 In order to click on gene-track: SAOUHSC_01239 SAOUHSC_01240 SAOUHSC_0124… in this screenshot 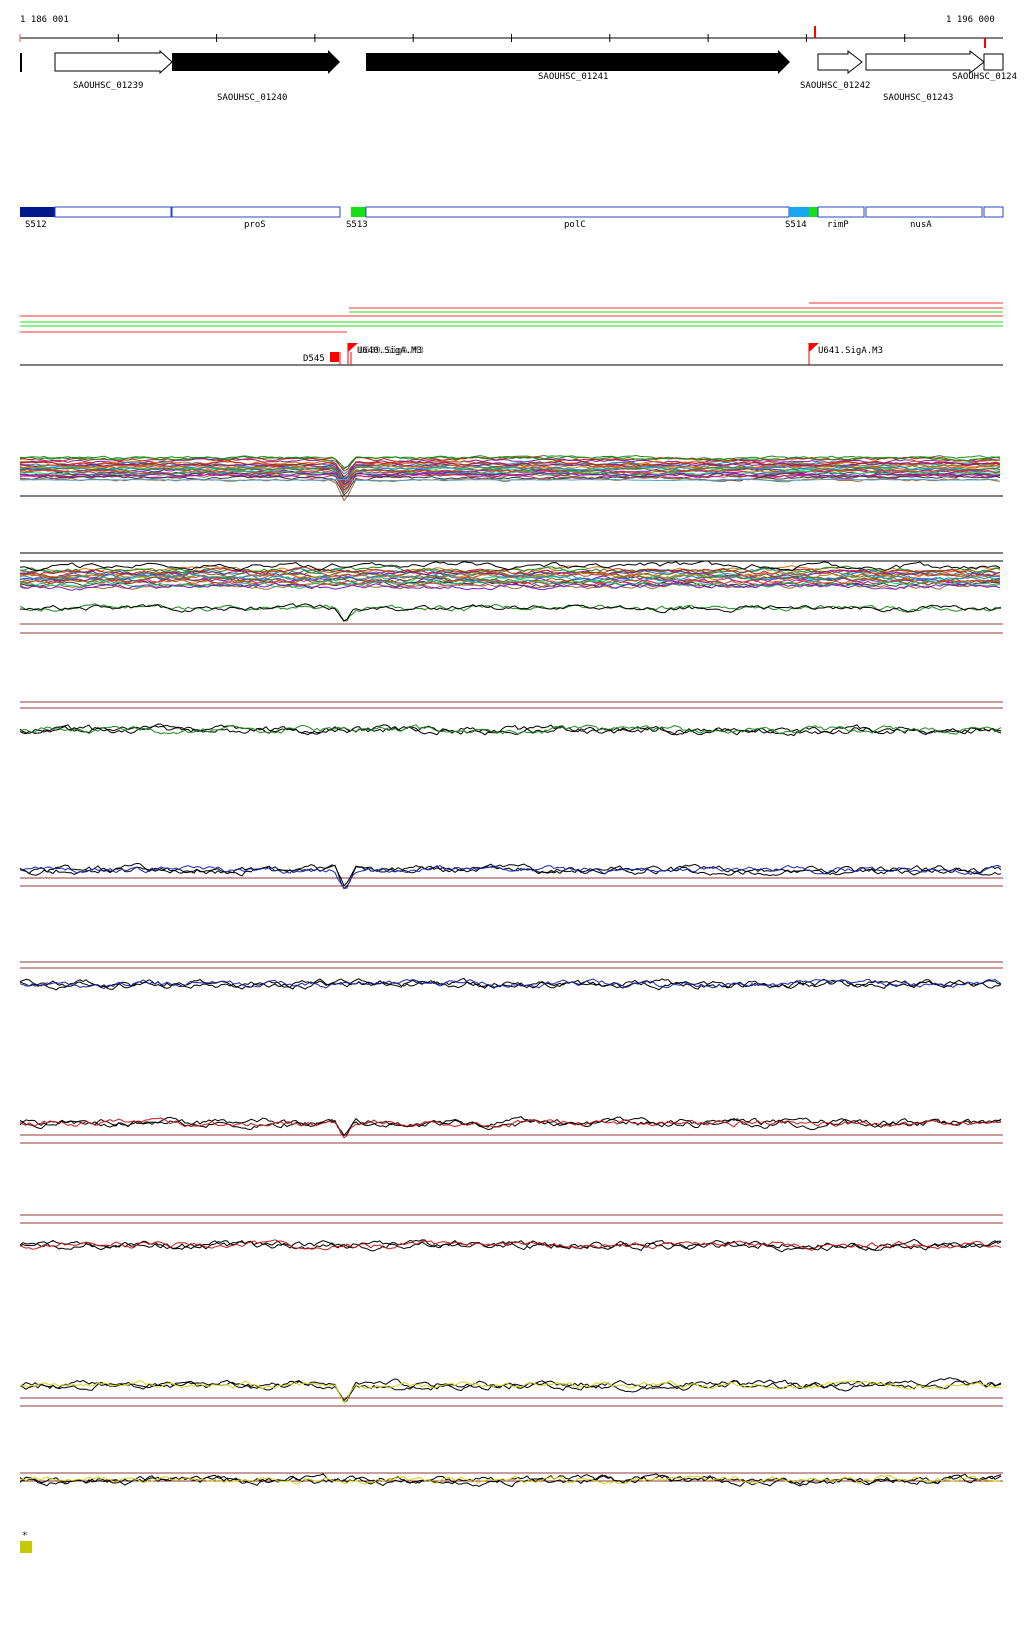, I will do `click(518, 76)`.